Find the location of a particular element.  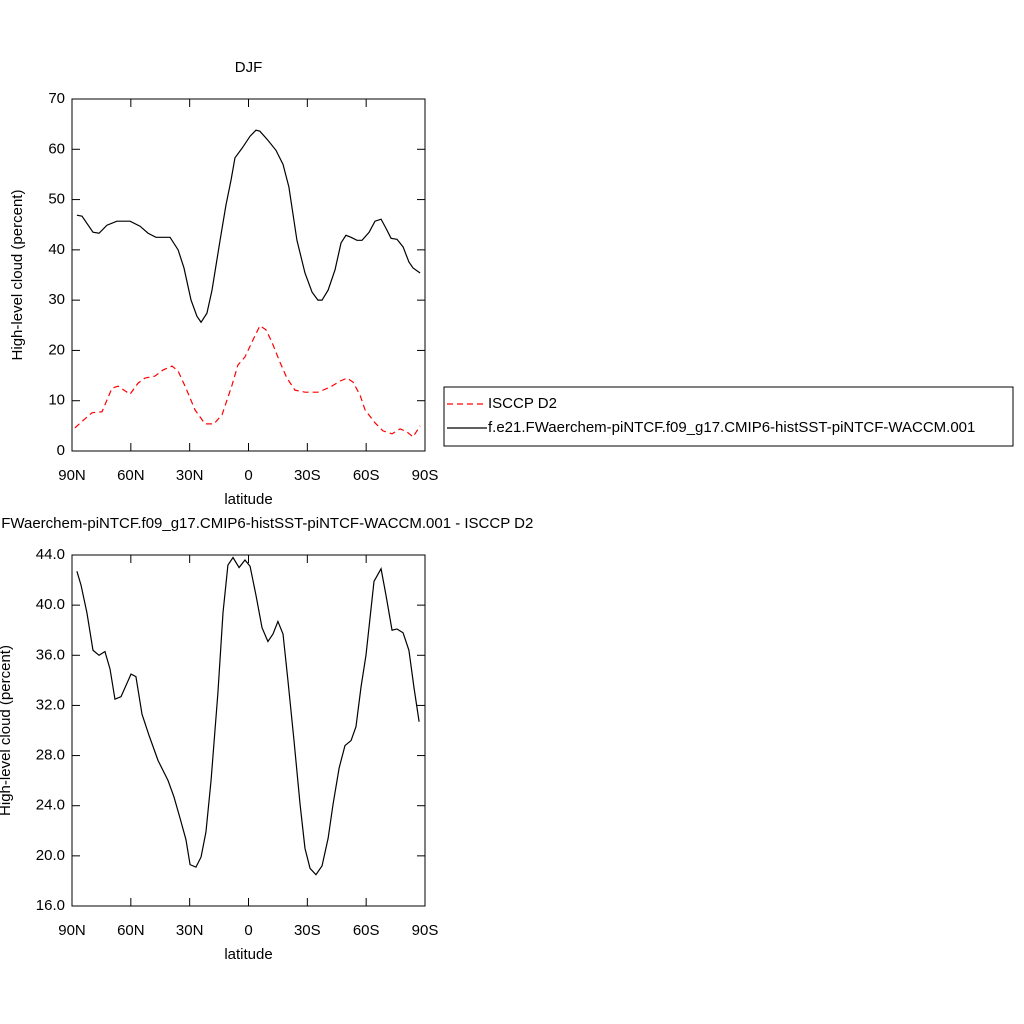

y-tick-label: 40.0 is located at coordinates (50, 604).